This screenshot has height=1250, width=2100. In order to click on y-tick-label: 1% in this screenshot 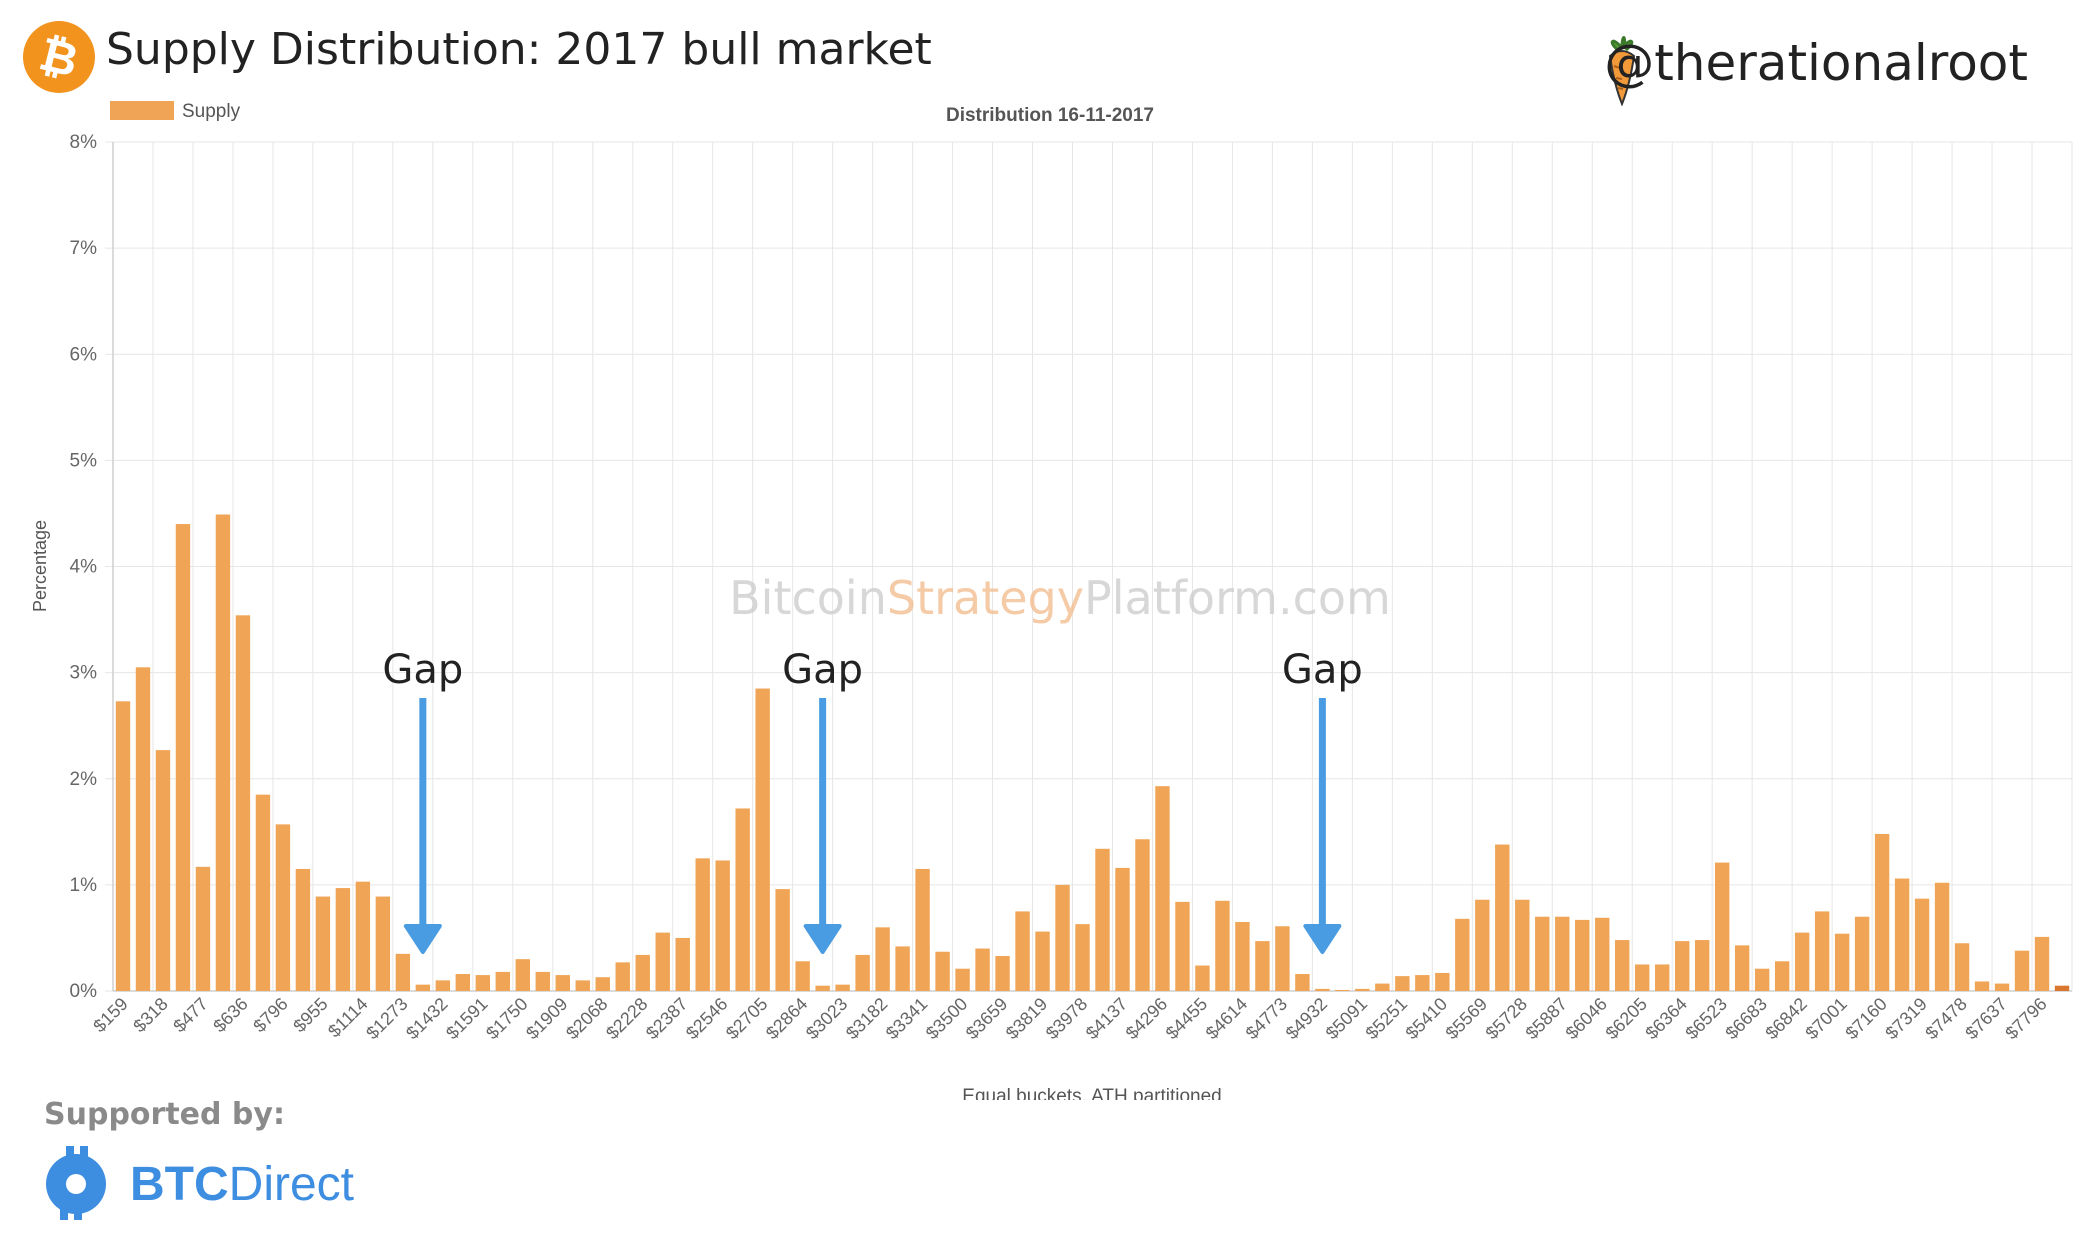, I will do `click(84, 885)`.